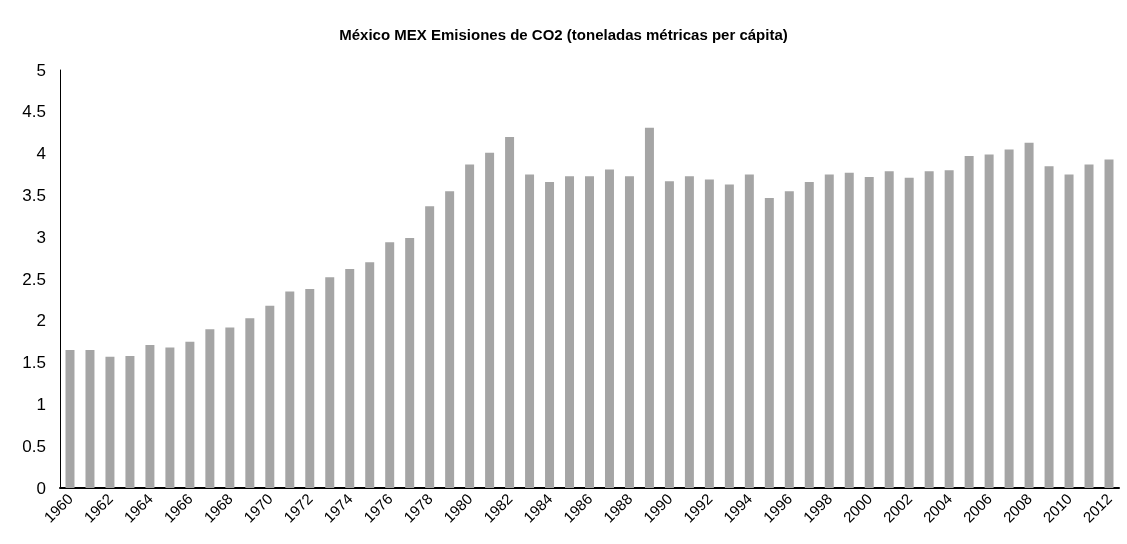 The height and width of the screenshot is (544, 1127). I want to click on y-tick-label: 2.5, so click(34, 279).